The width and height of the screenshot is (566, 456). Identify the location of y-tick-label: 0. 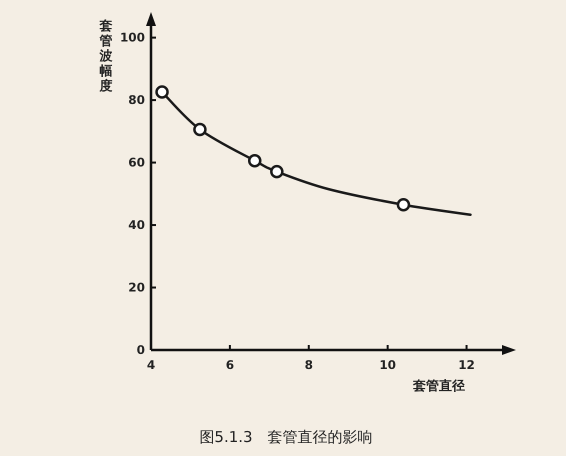
(140, 350).